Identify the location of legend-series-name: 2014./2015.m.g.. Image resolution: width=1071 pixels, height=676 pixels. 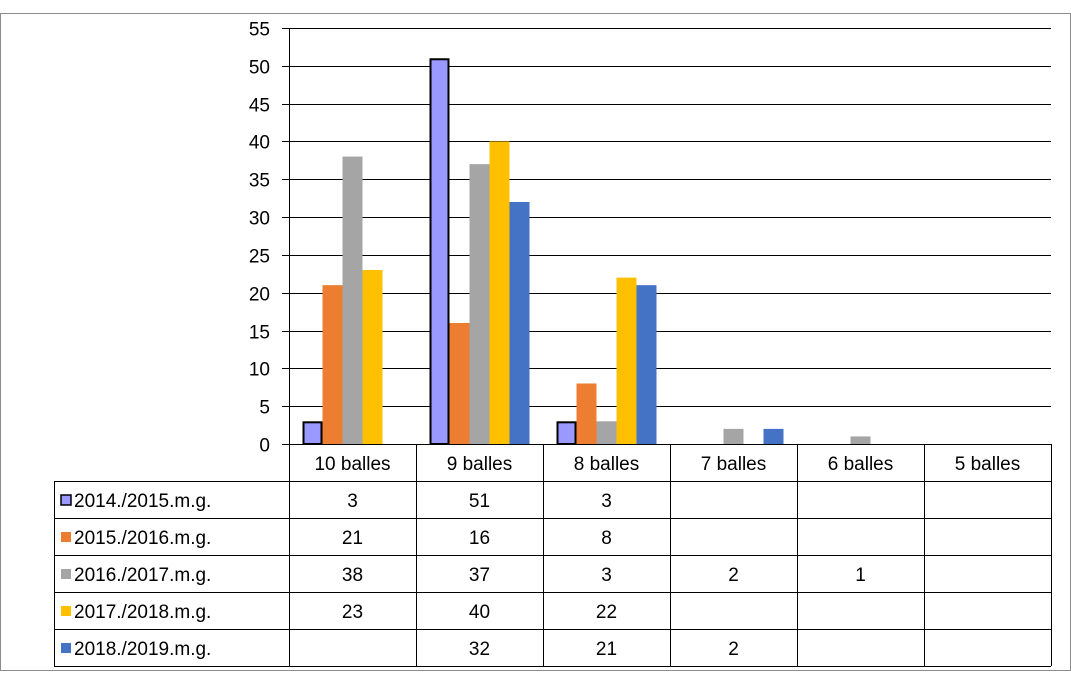
(142, 501).